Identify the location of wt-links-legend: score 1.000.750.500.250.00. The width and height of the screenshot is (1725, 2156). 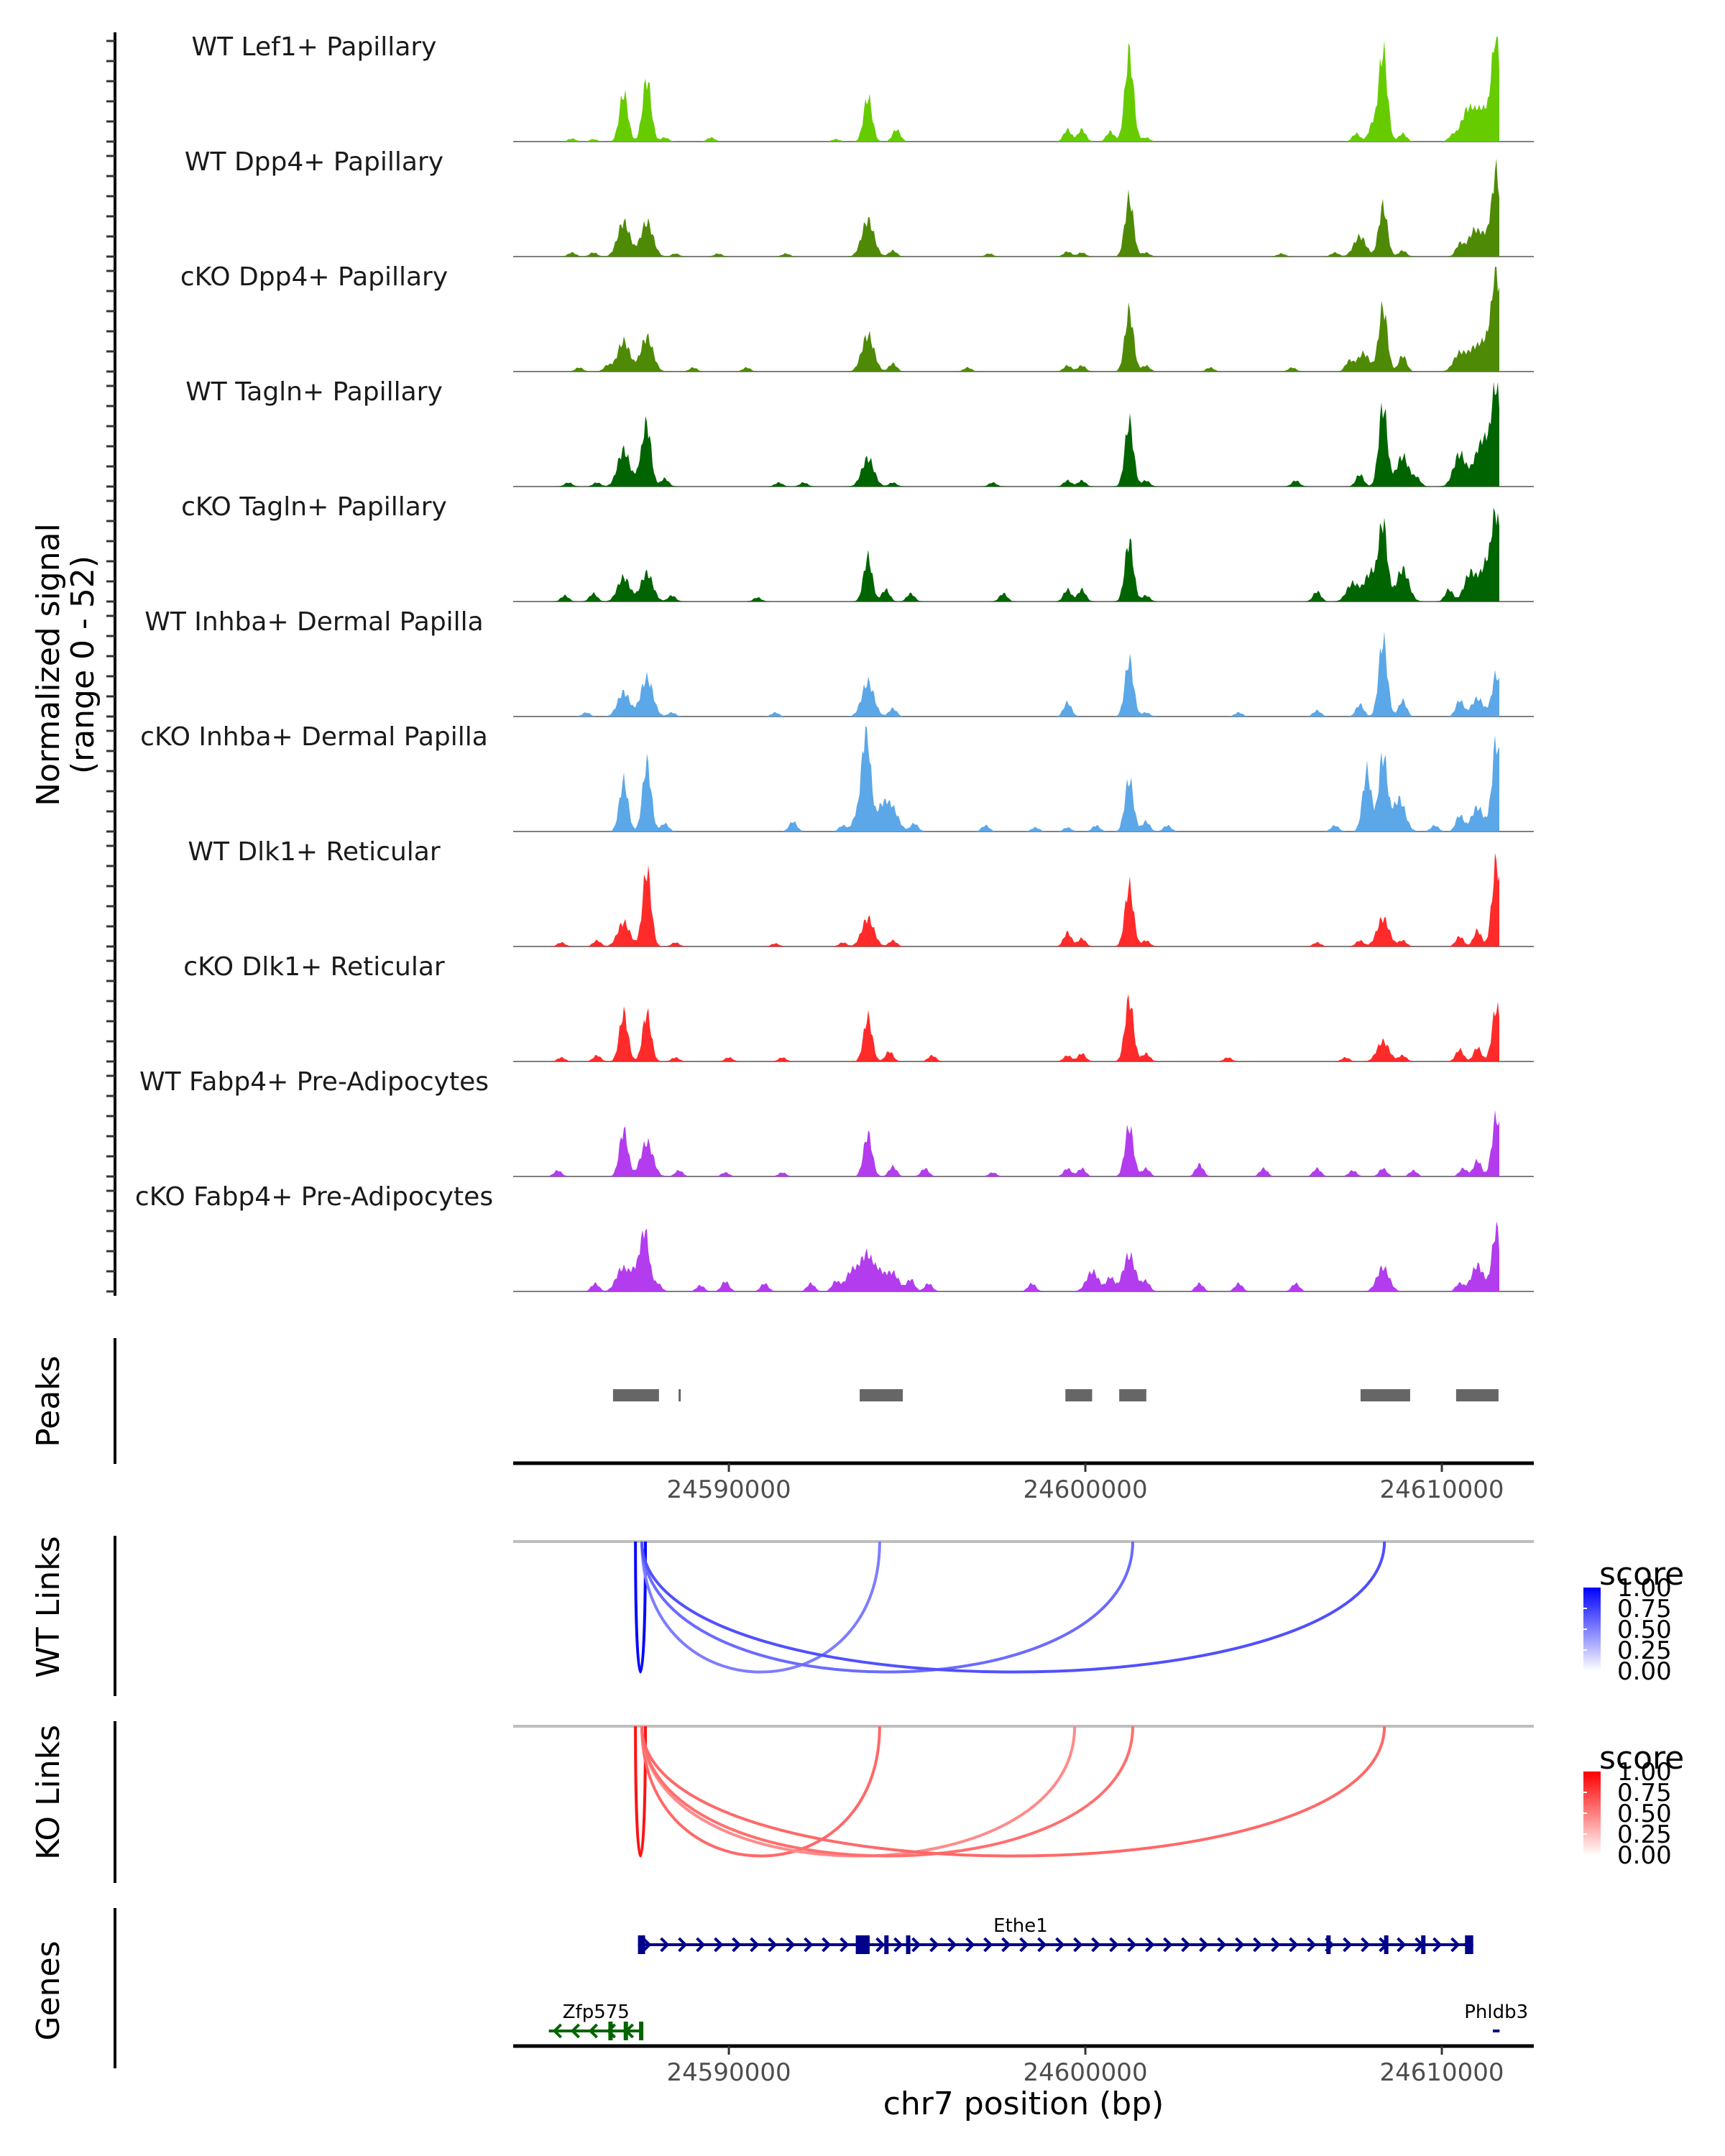
(1633, 1621).